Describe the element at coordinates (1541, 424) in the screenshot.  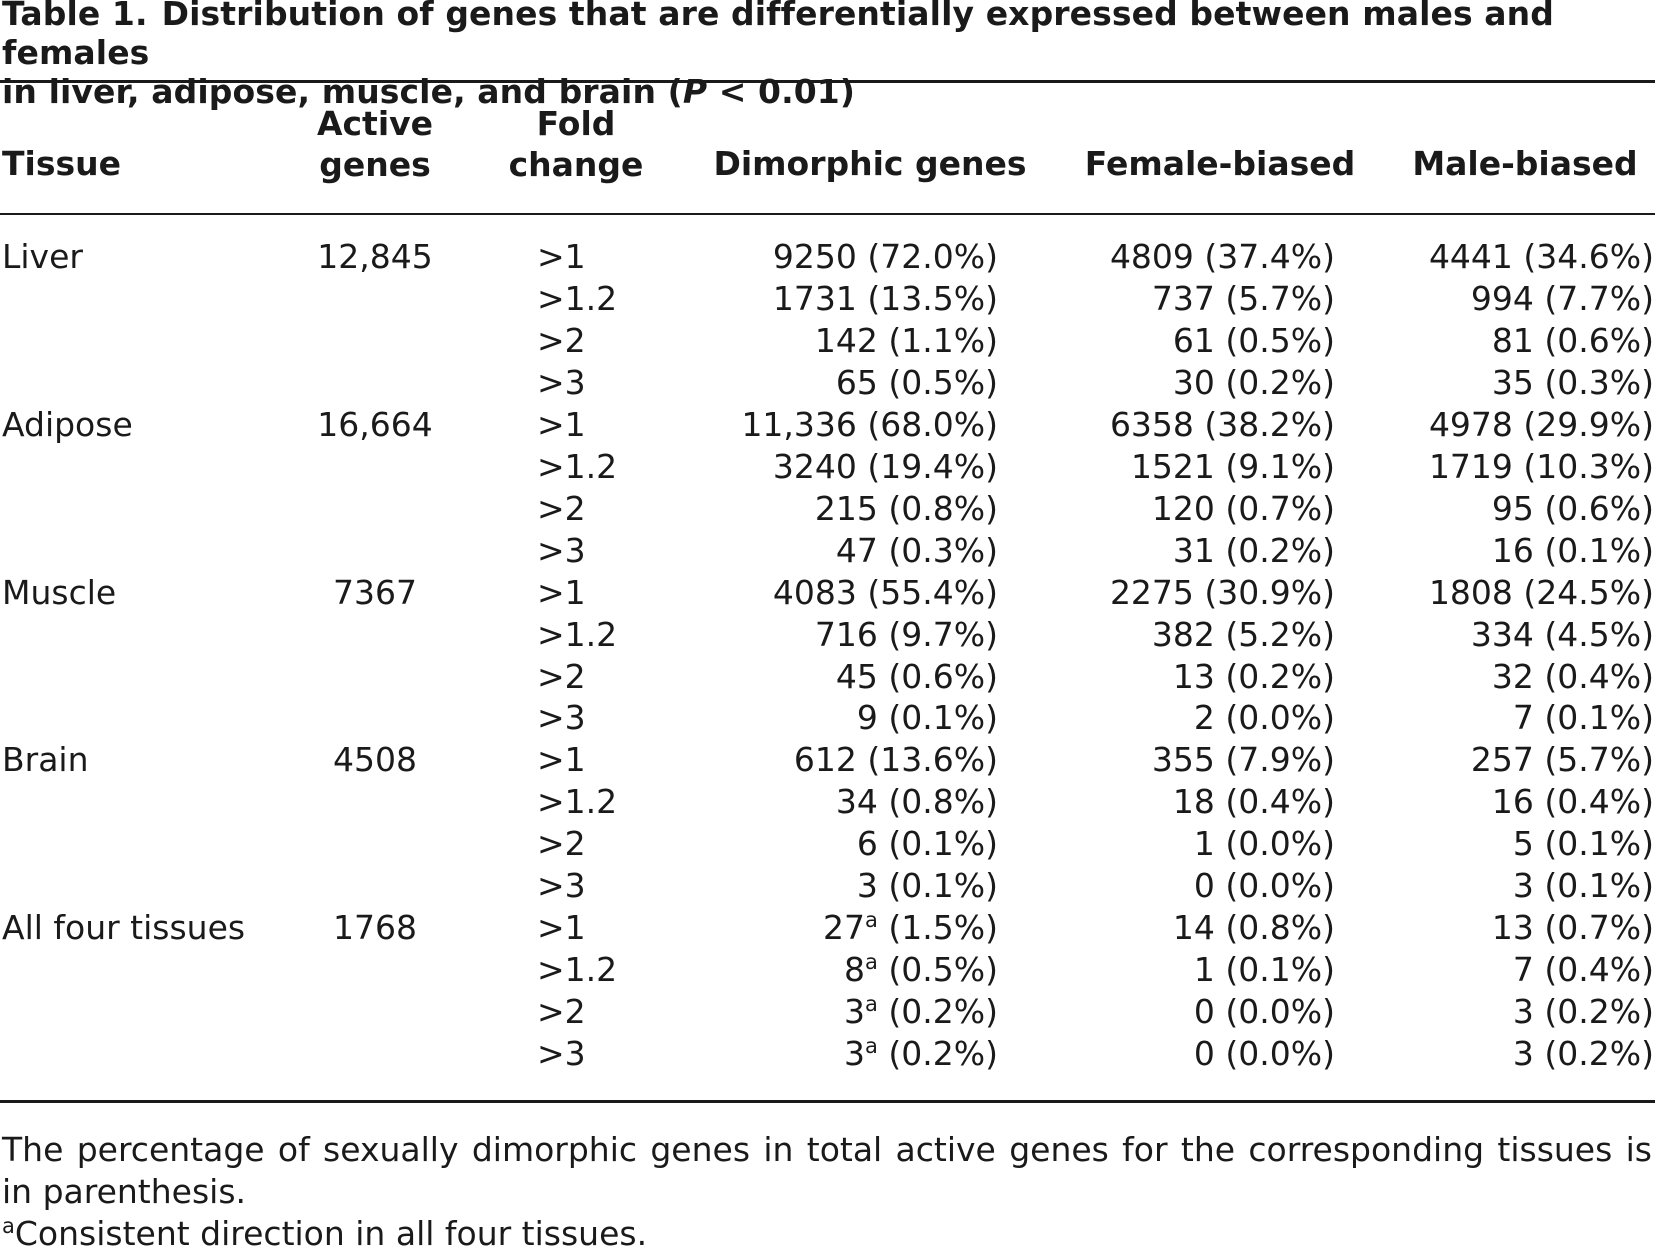
I see `male-biased-cell: 4978 (29.9%)` at that location.